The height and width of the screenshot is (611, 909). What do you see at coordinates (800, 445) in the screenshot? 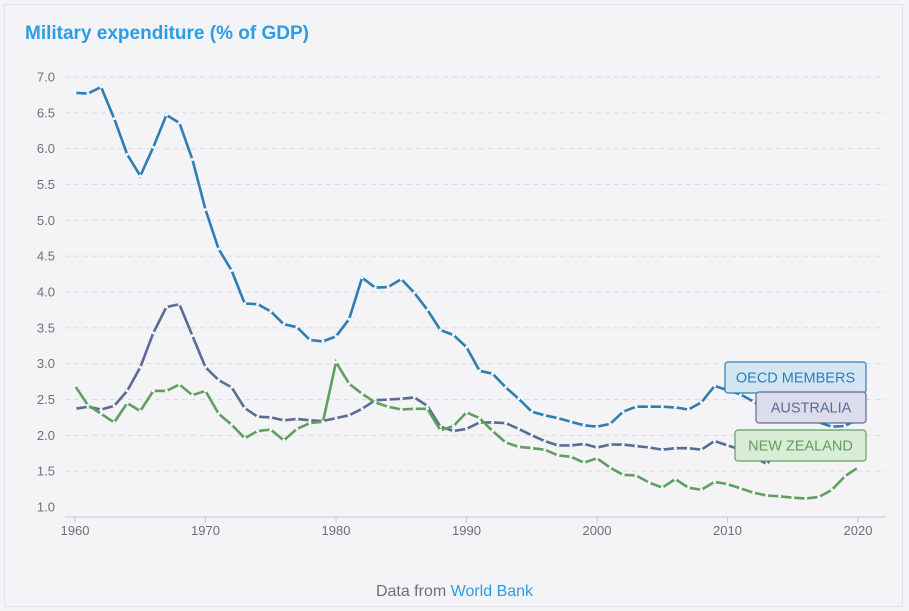
I see `series-label: NEW ZEALAND` at bounding box center [800, 445].